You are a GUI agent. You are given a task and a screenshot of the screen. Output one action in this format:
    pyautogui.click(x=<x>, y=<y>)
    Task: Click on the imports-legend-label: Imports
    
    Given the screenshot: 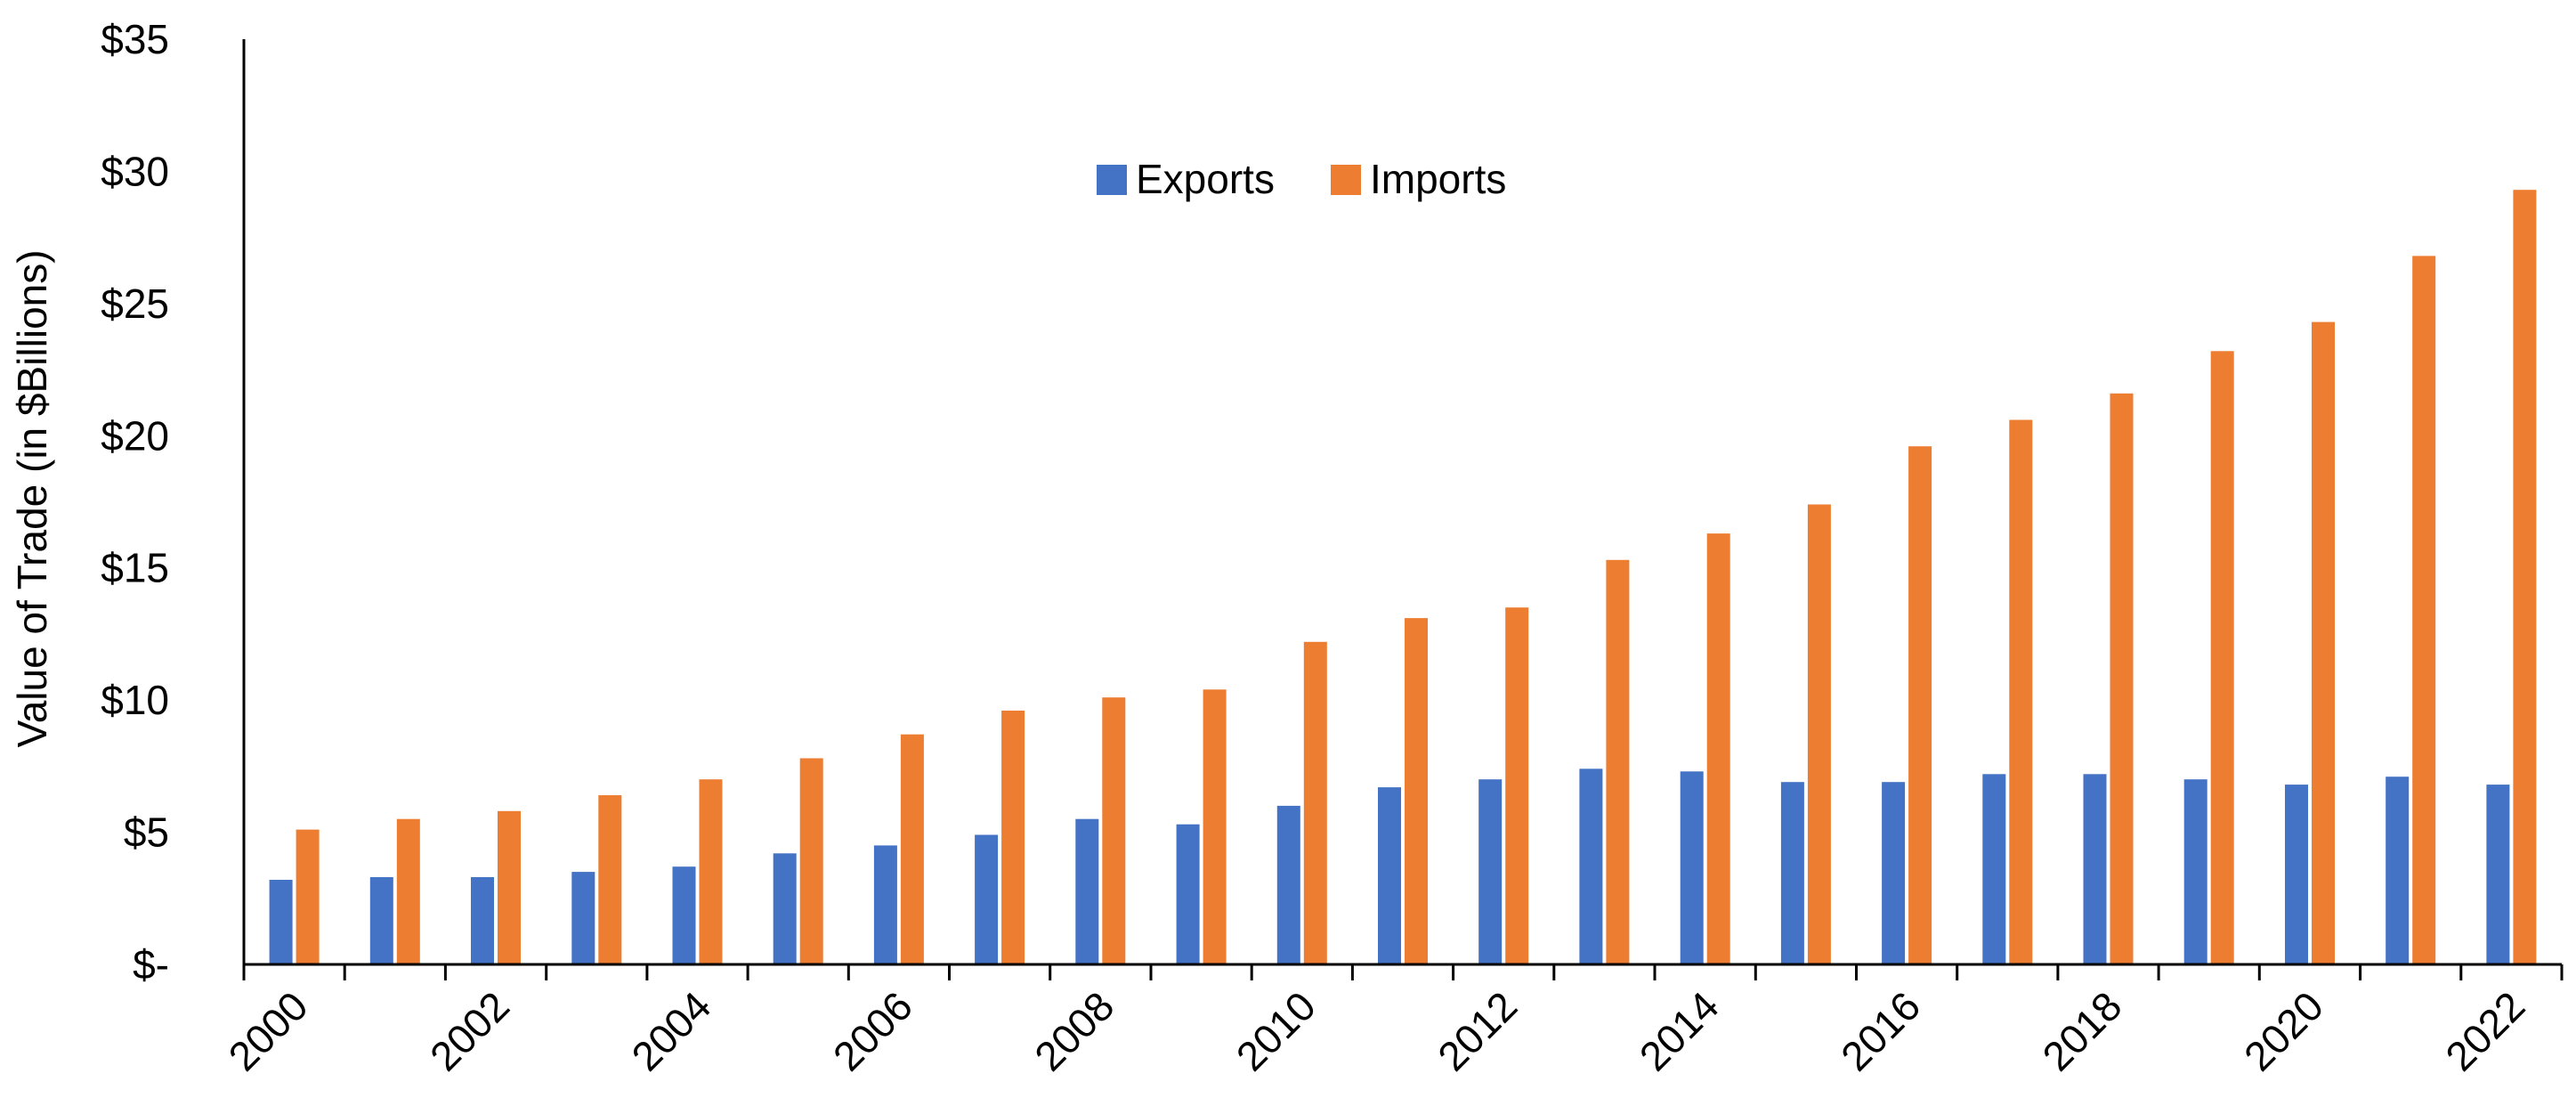 What is the action you would take?
    pyautogui.click(x=1438, y=179)
    